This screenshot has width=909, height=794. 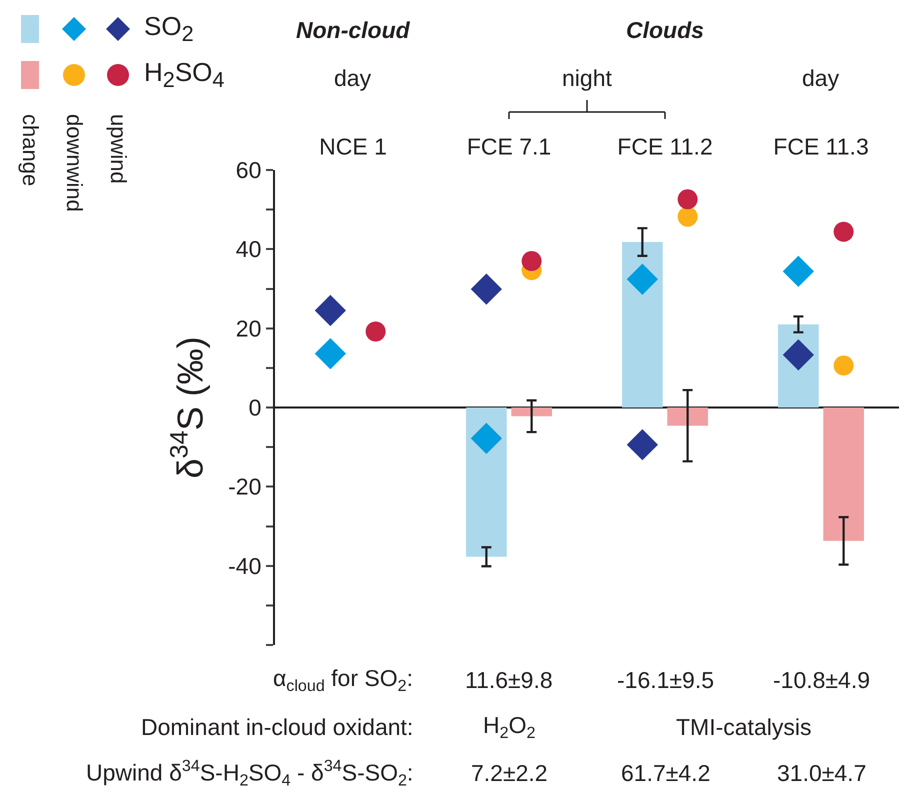 What do you see at coordinates (245, 487) in the screenshot?
I see `y-tick-label: -20` at bounding box center [245, 487].